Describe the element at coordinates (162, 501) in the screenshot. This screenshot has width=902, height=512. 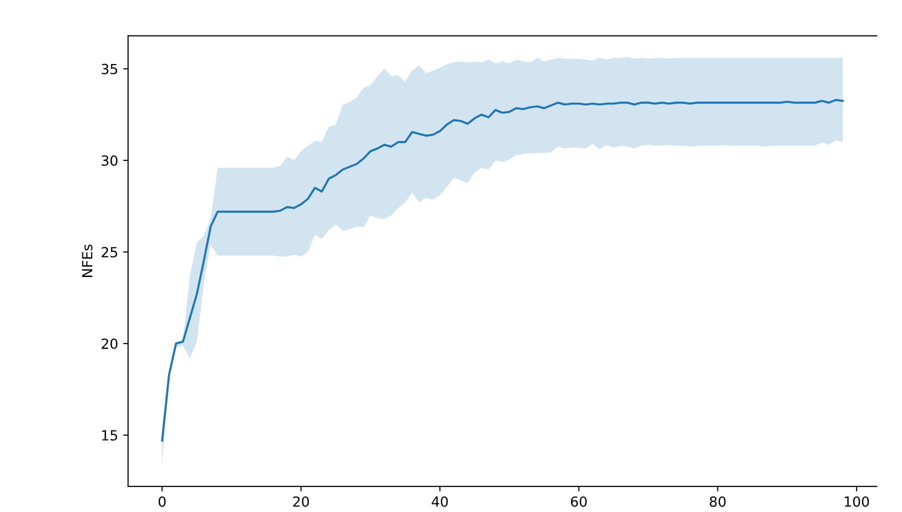
I see `x-tick-label: 0` at that location.